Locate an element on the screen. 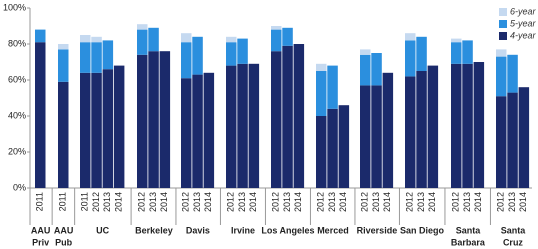 The width and height of the screenshot is (538, 249). group-label: Riverside is located at coordinates (377, 230).